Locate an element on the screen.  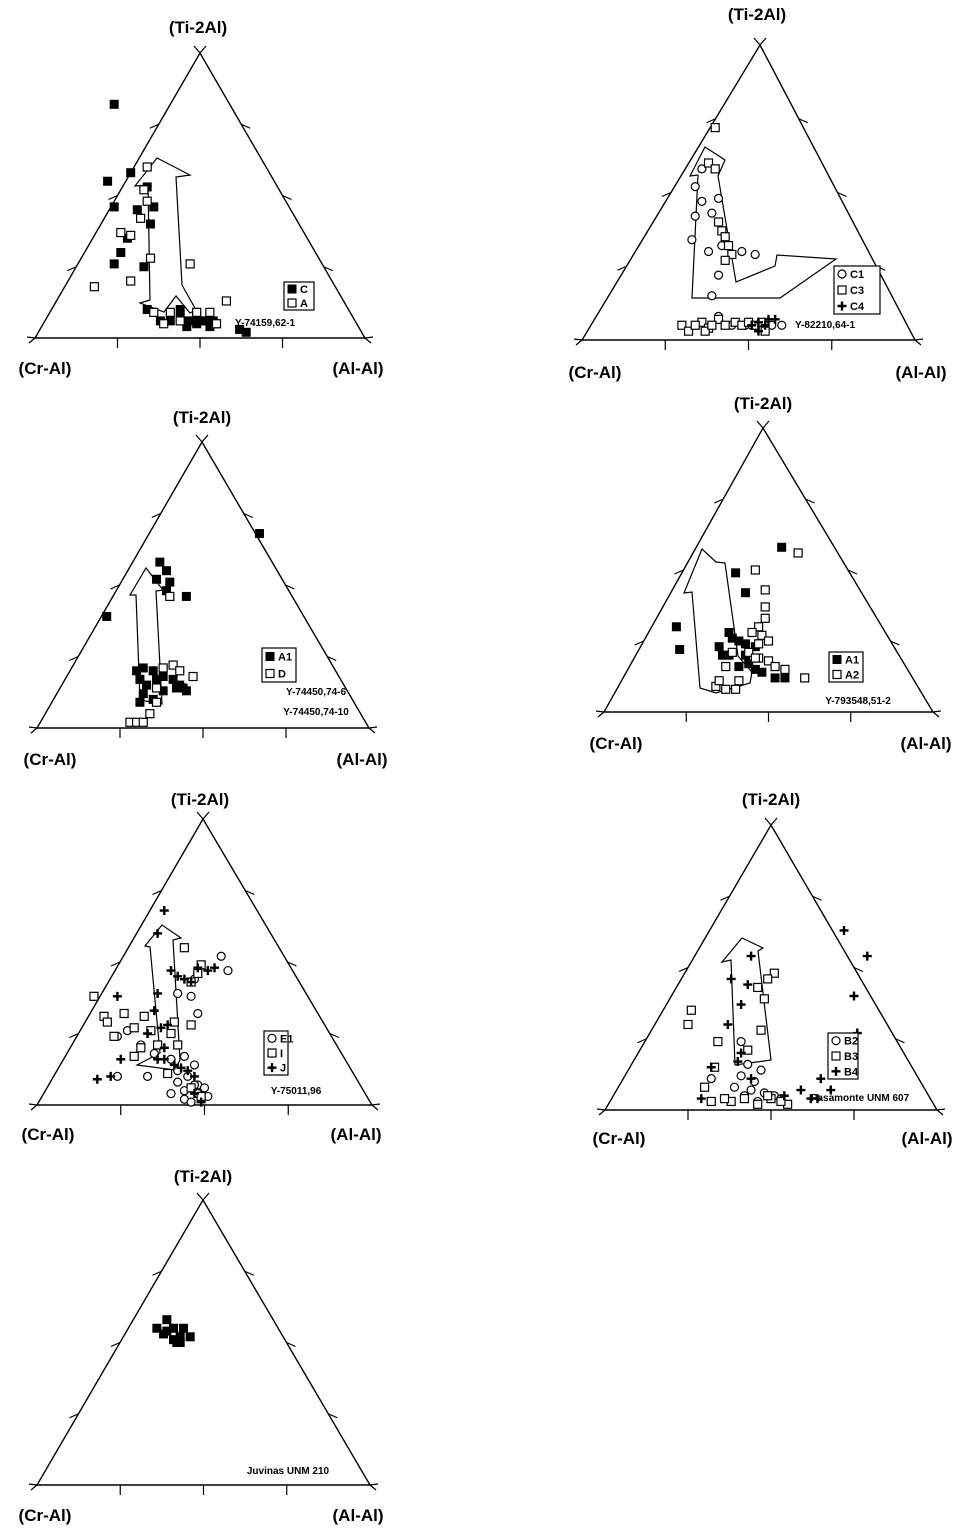
vertex-label-left: (Cr-Al) is located at coordinates (619, 1138).